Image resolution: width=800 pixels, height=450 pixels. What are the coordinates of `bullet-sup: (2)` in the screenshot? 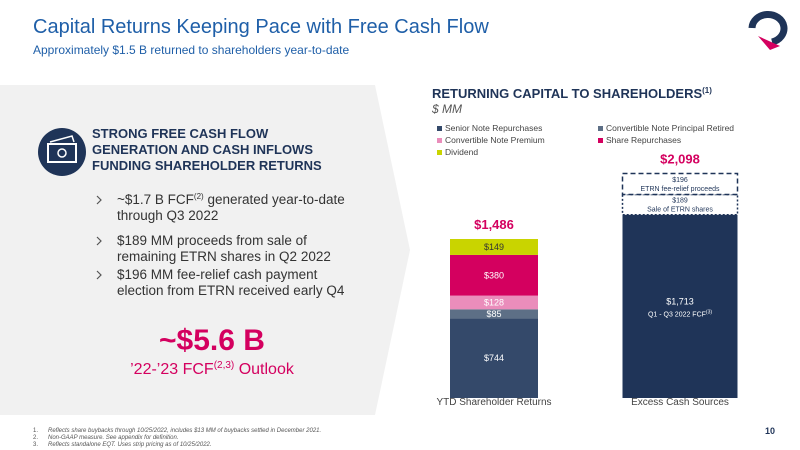 It's located at (199, 196).